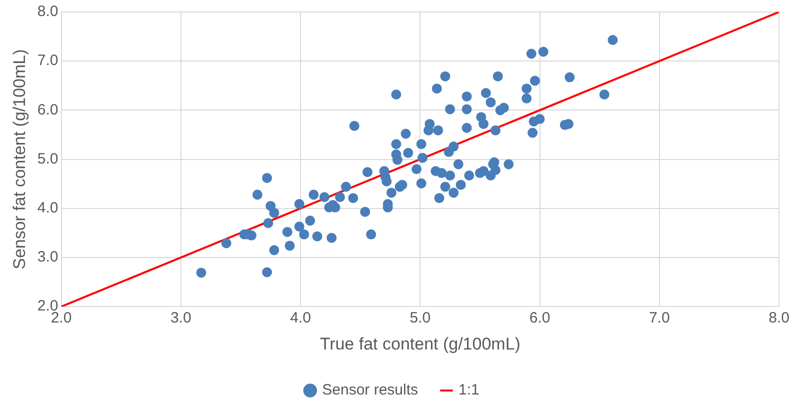 This screenshot has height=412, width=797. I want to click on y-tick-label: 5.0, so click(47, 159).